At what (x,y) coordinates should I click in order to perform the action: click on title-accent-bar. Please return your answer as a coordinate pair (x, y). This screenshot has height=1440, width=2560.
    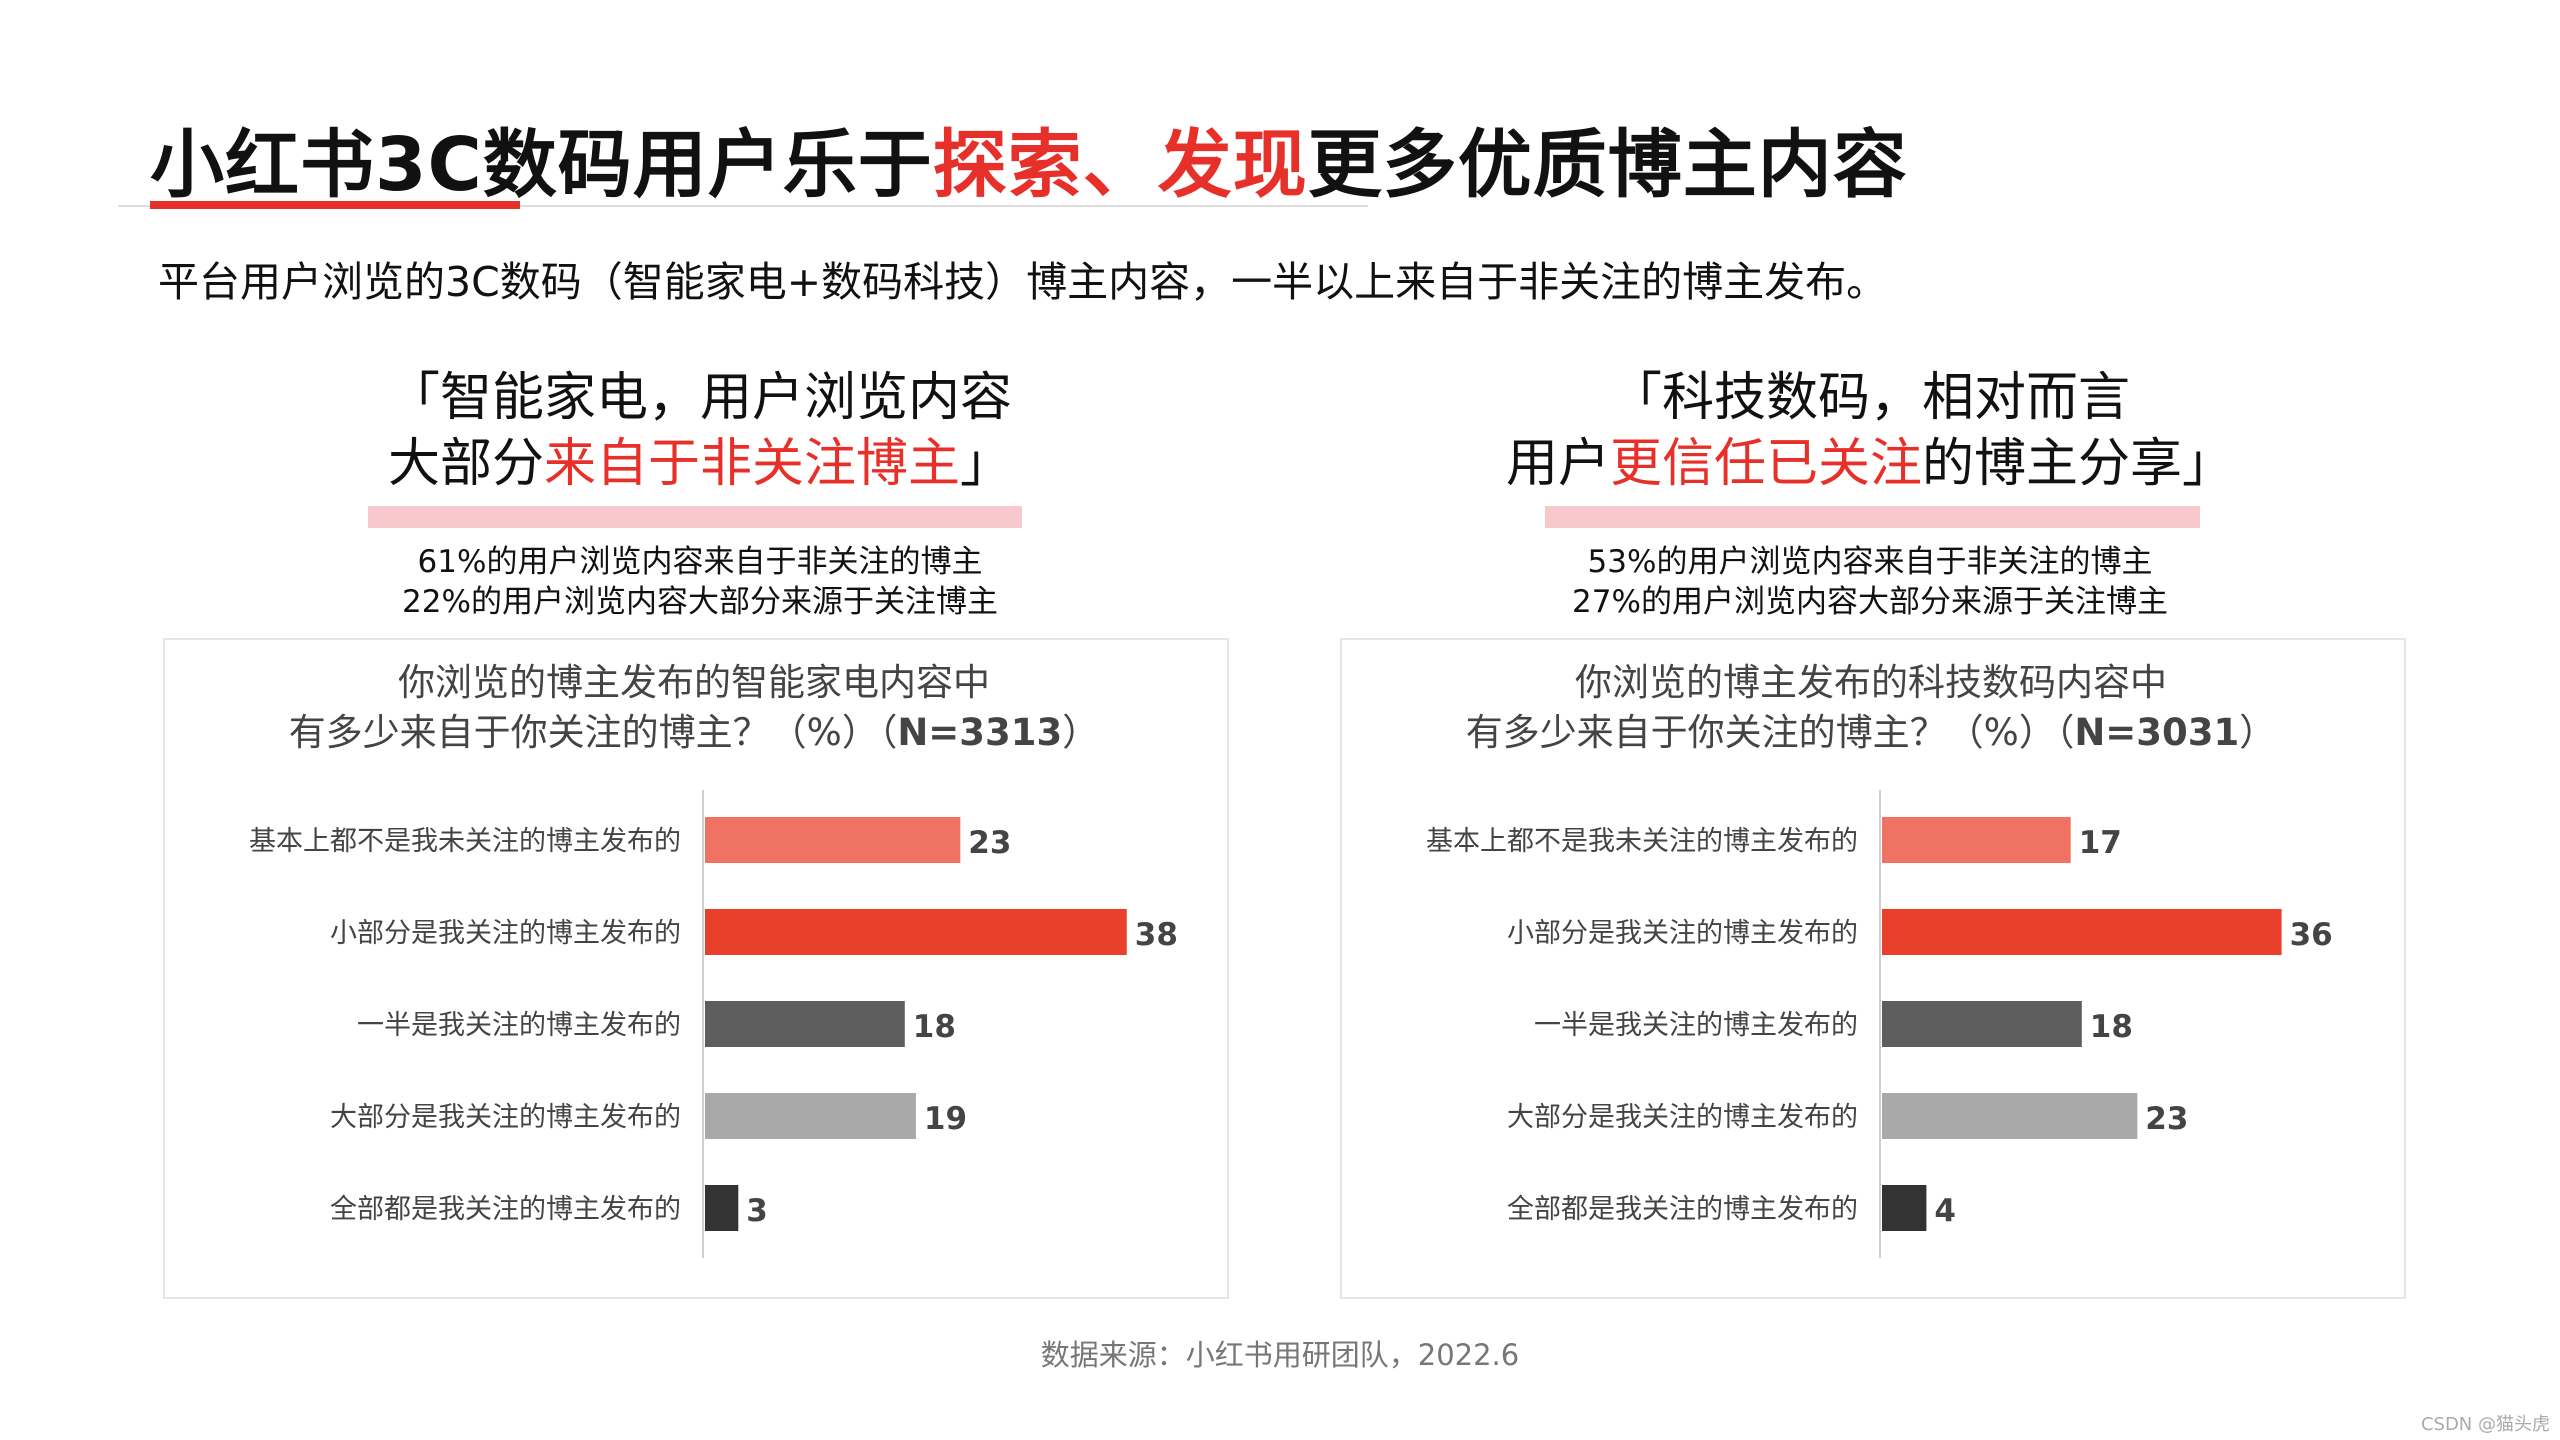
    Looking at the image, I should click on (335, 205).